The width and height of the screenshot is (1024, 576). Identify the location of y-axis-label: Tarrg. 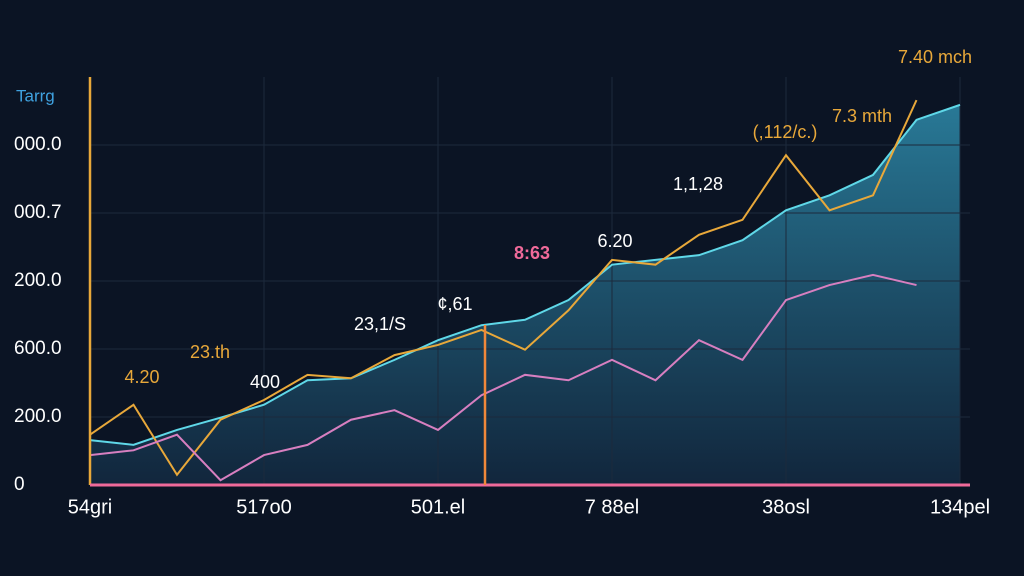
(35, 95).